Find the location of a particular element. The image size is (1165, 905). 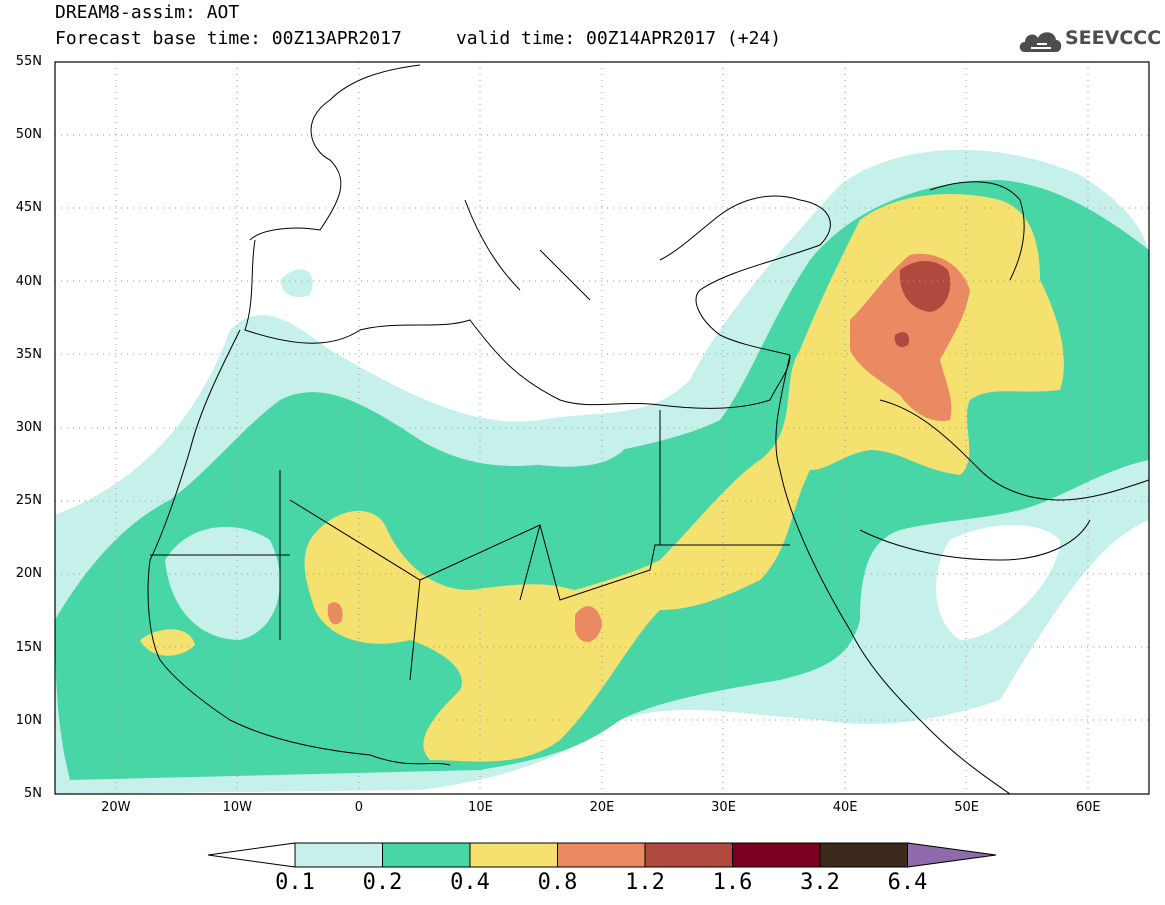

lat-tick-label: 45N is located at coordinates (28, 208).